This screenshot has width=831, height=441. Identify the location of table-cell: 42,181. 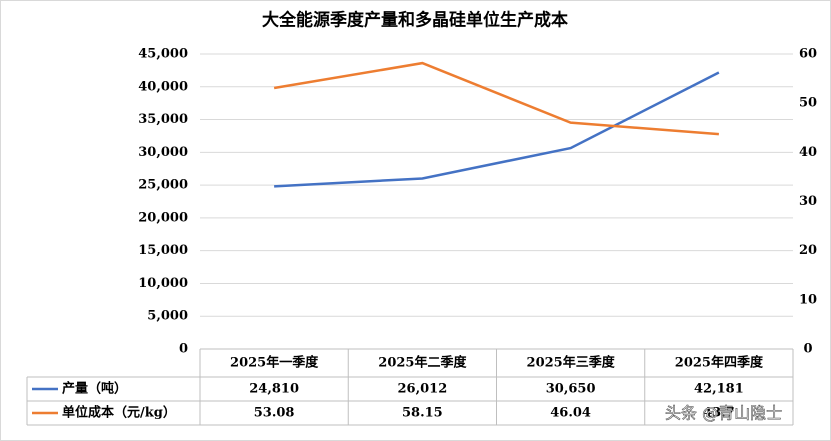
(719, 389).